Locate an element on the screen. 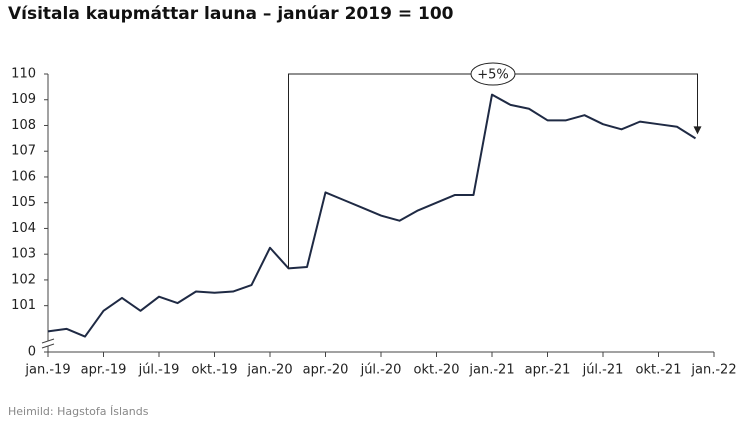 Image resolution: width=745 pixels, height=436 pixels. y-tick-label: 107 is located at coordinates (23, 151).